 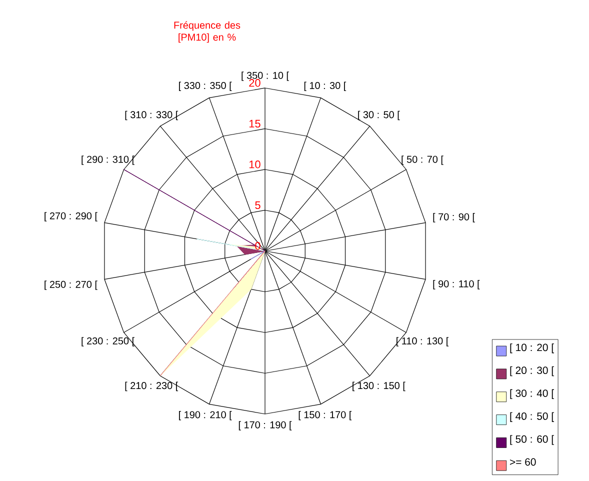 What do you see at coordinates (379, 115) in the screenshot?
I see `spoke-label: [ 30 : 50 [` at bounding box center [379, 115].